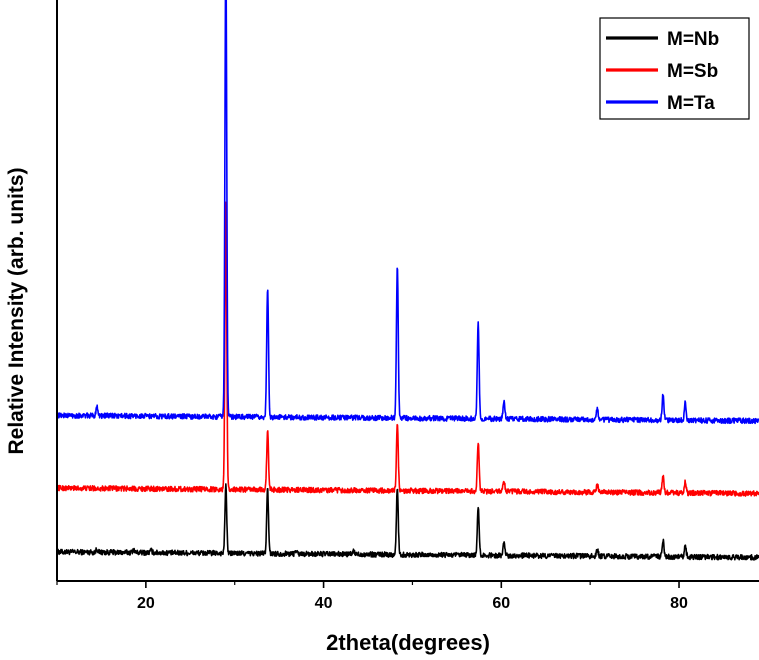  I want to click on x-tick-label-1: 40, so click(324, 603).